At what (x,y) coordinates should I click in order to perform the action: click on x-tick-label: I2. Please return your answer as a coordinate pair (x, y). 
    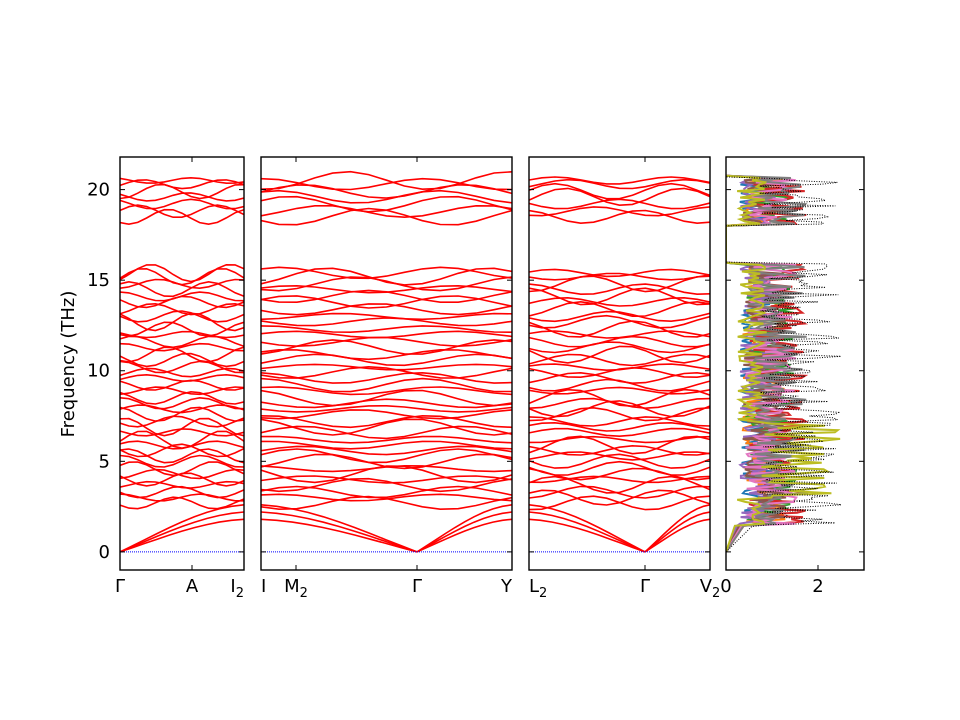
    Looking at the image, I should click on (237, 588).